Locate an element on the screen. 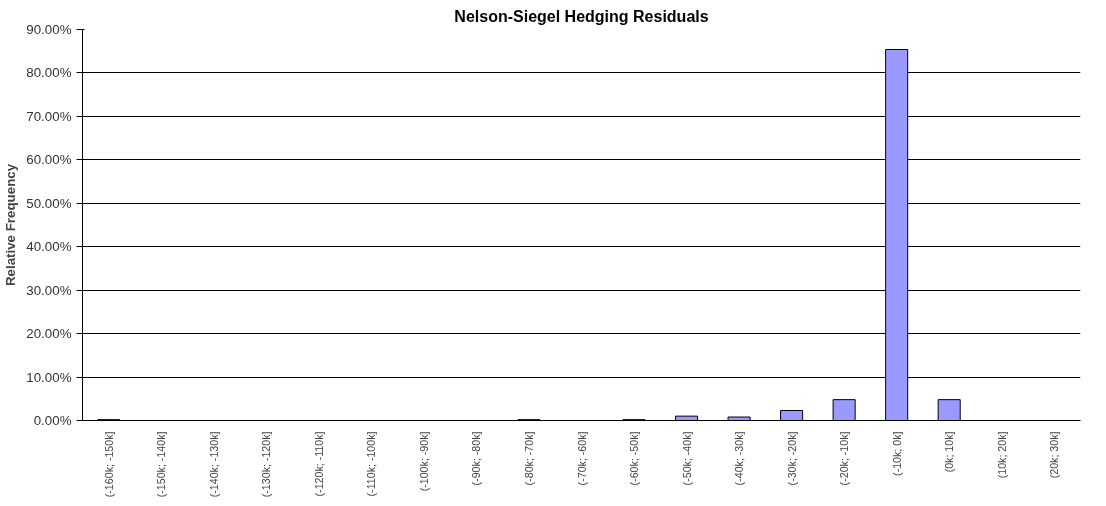 Image resolution: width=1106 pixels, height=506 pixels. x-tick-label: (-30k; -20k] is located at coordinates (791, 458).